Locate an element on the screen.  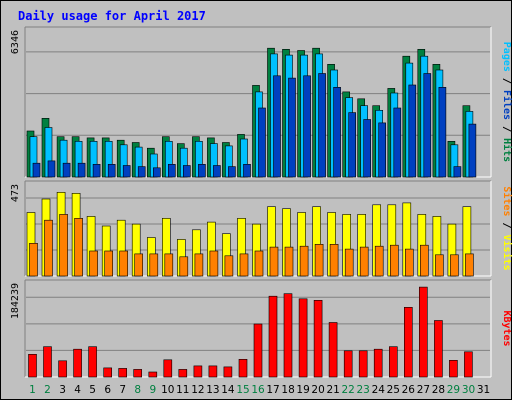
x-tick-label-22: 22 is located at coordinates (348, 390).